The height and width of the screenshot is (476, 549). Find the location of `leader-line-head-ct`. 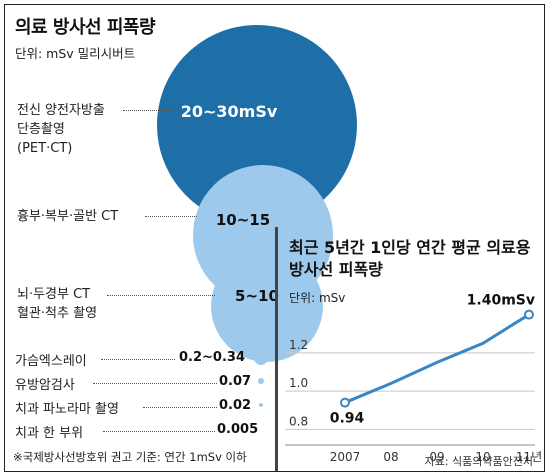

leader-line-head-ct is located at coordinates (161, 295).